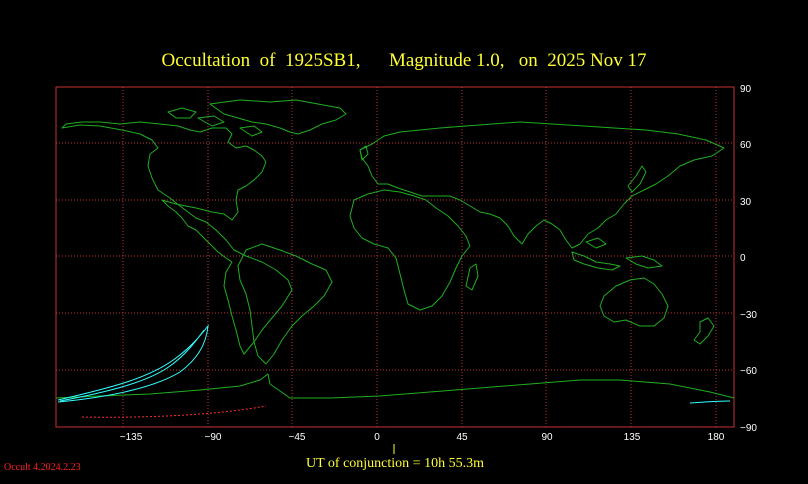  Describe the element at coordinates (617, 254) in the screenshot. I see `coastline-southeast-asia-islands` at that location.